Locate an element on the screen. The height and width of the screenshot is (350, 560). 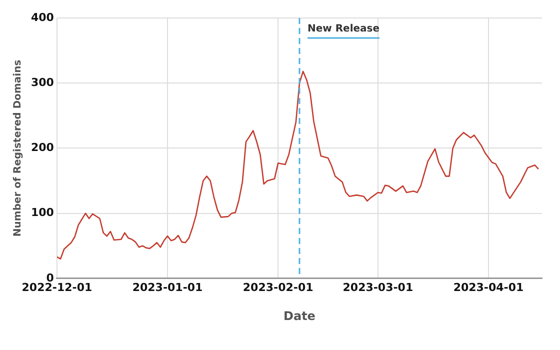
x-tick-label: 2023-02-01 is located at coordinates (278, 287).